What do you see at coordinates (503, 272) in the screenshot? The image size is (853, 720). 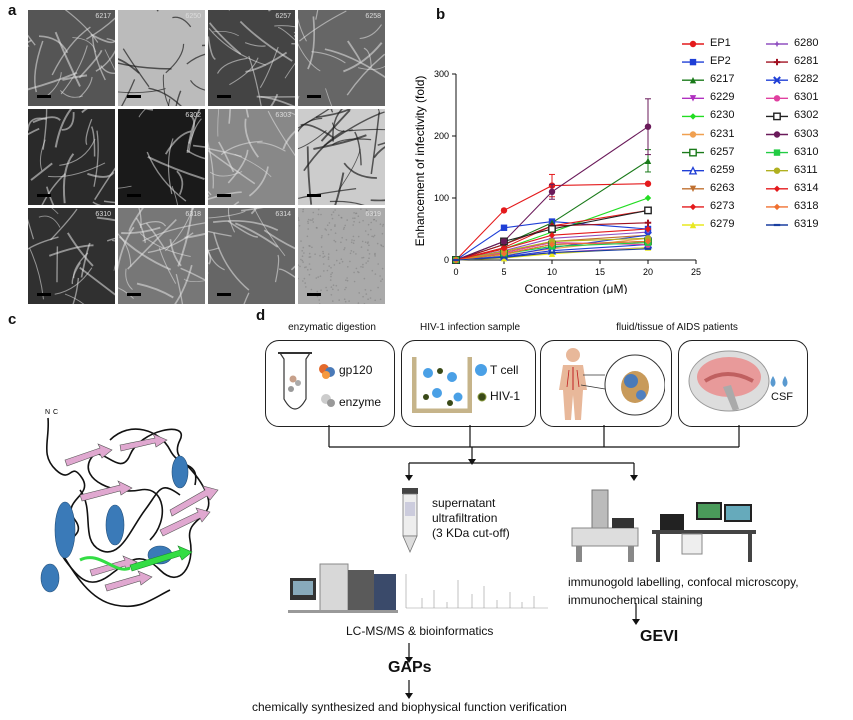 I see `x-tick-label: 5` at bounding box center [503, 272].